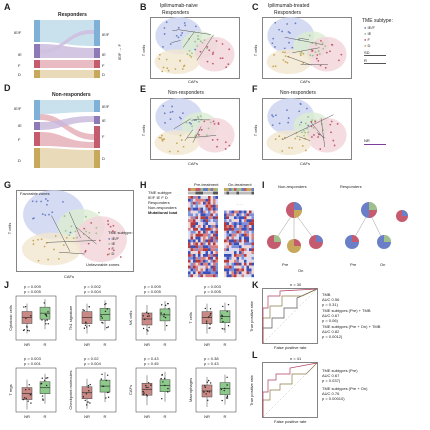  Describe the element at coordinates (327, 135) in the screenshot. I see `zone-ellipse` at that location.